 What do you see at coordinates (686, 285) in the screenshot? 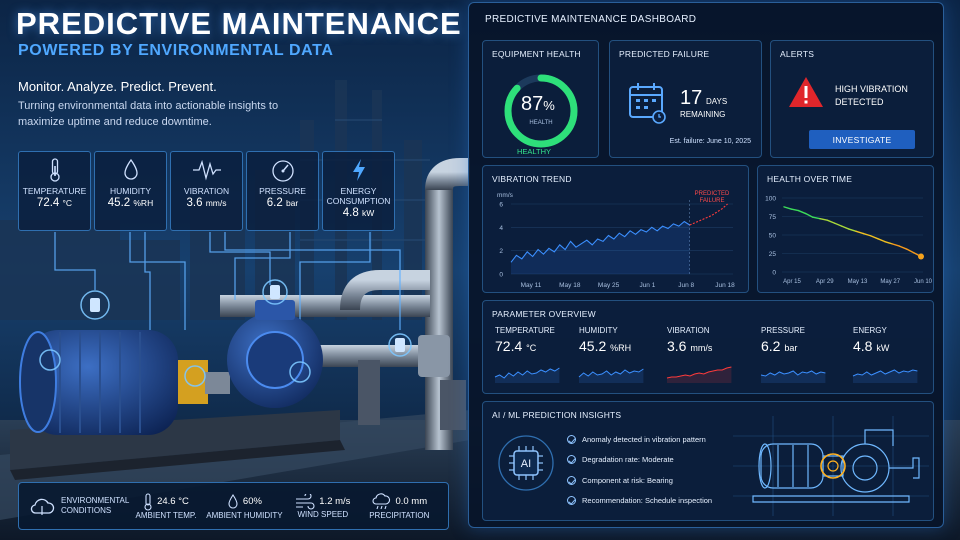
I see `x-tick-label: Jun 8` at bounding box center [686, 285].